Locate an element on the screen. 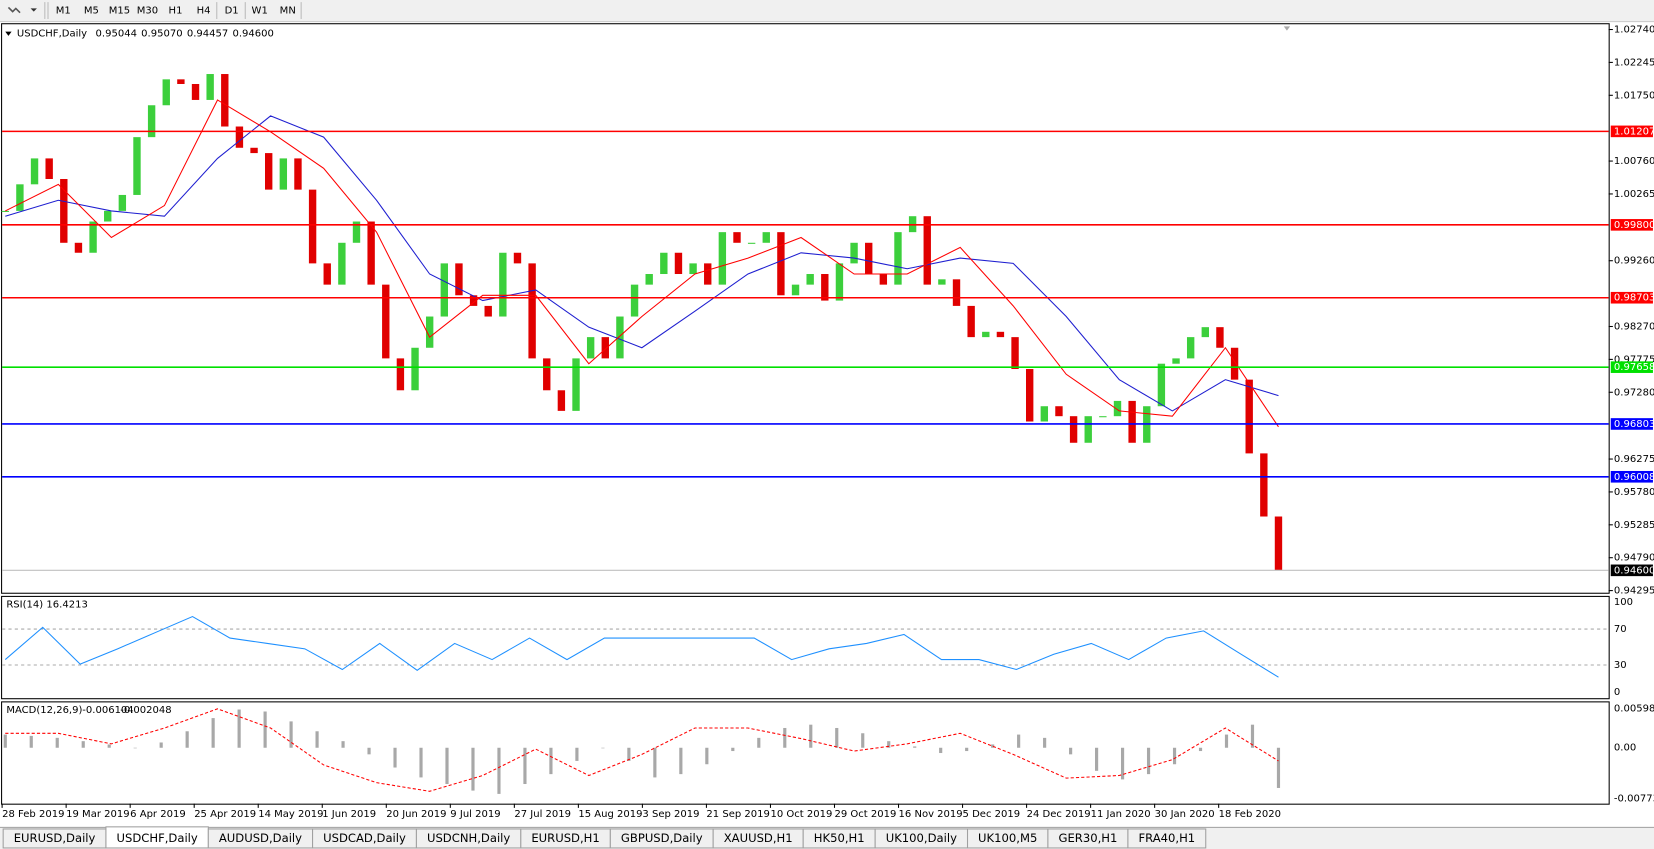 The image size is (1654, 849). current-price-box is located at coordinates (1631, 570).